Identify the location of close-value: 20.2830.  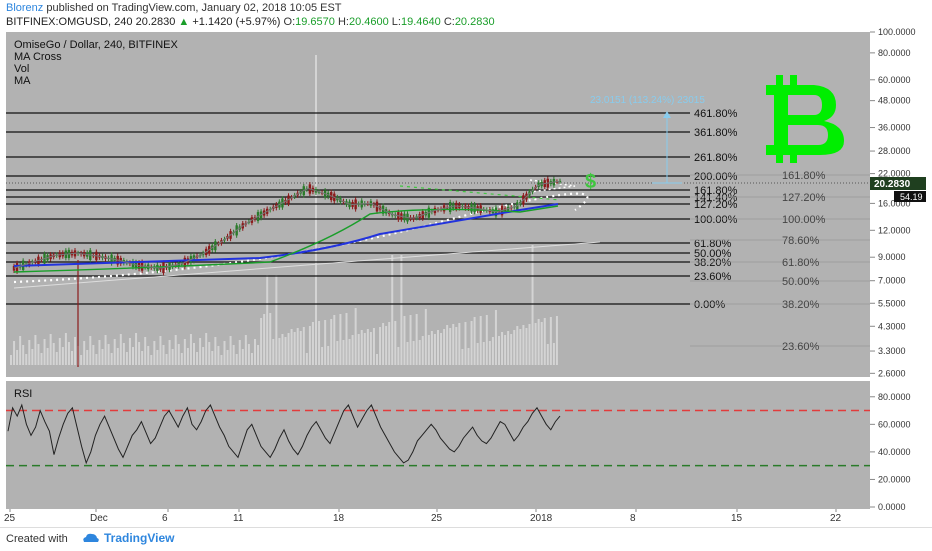
(474, 22).